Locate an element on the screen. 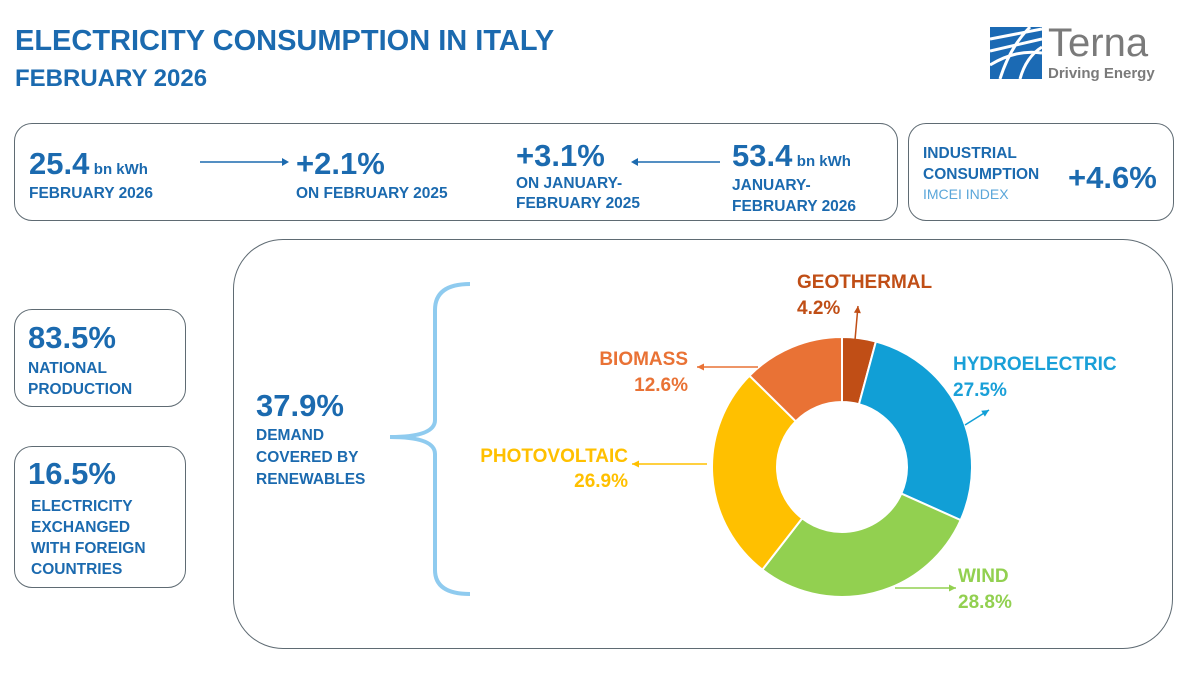 The height and width of the screenshot is (675, 1200). month-label: FEBRUARY 2026 is located at coordinates (91, 193).